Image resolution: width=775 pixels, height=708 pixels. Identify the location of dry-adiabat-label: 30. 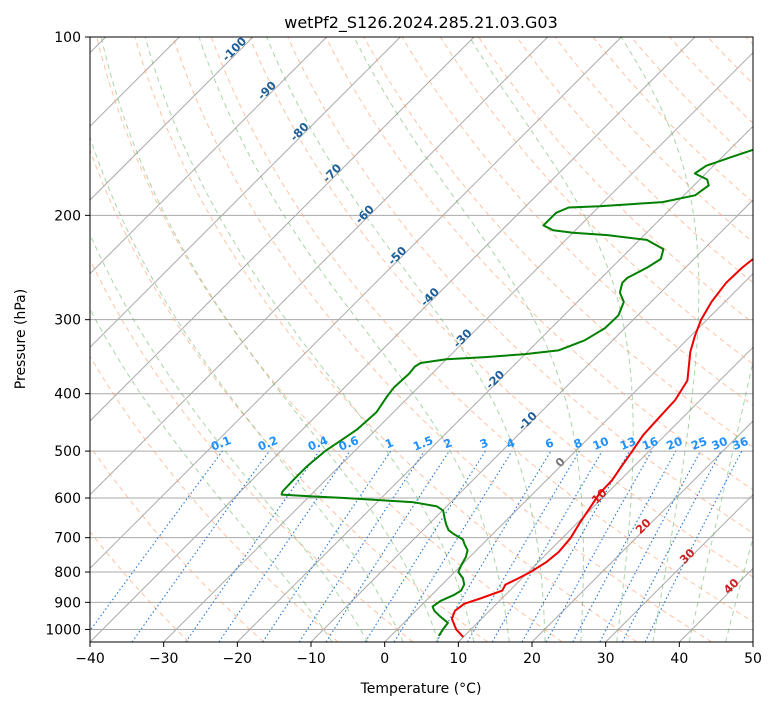
(687, 556).